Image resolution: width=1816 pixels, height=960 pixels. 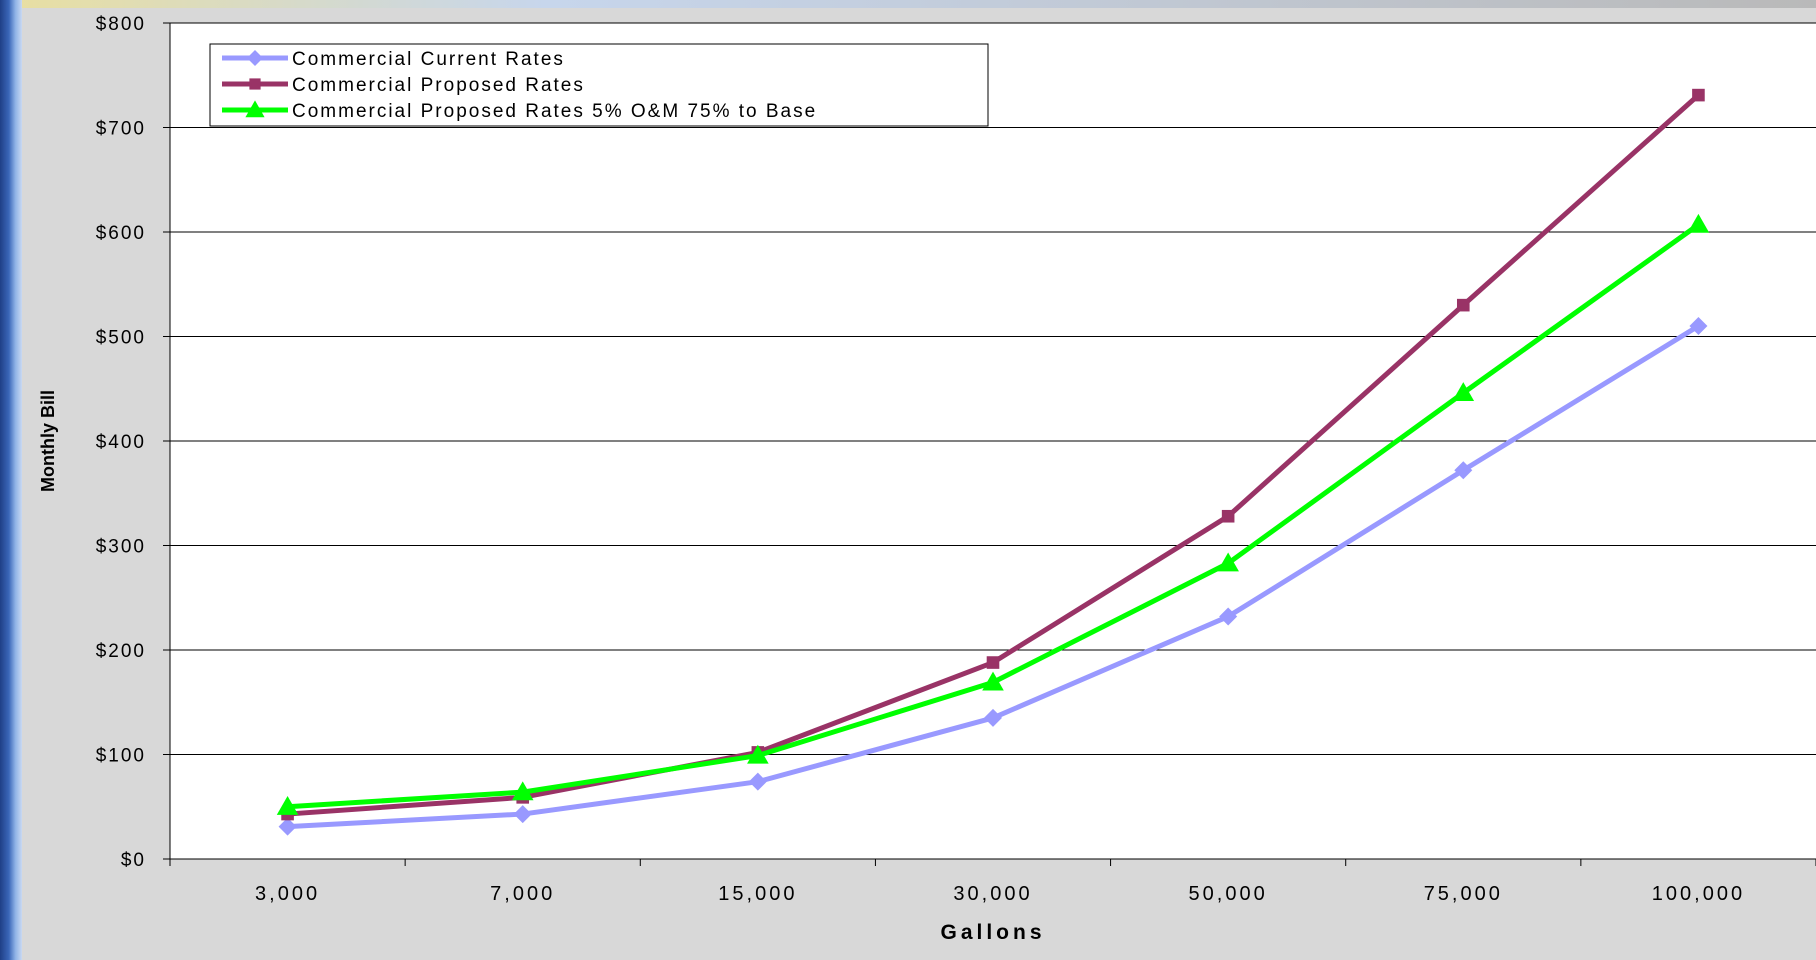 What do you see at coordinates (287, 894) in the screenshot?
I see `x-tick-label: 3,000` at bounding box center [287, 894].